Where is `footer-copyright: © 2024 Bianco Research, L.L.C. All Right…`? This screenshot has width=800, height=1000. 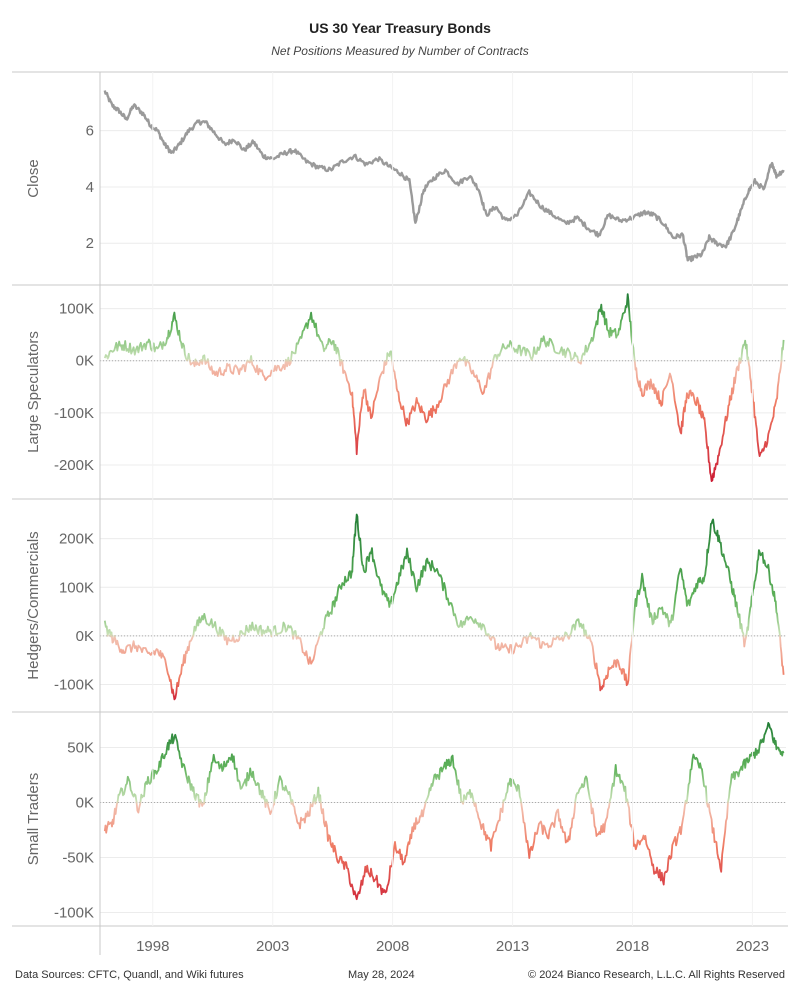
footer-copyright: © 2024 Bianco Research, L.L.C. All Right… is located at coordinates (656, 975).